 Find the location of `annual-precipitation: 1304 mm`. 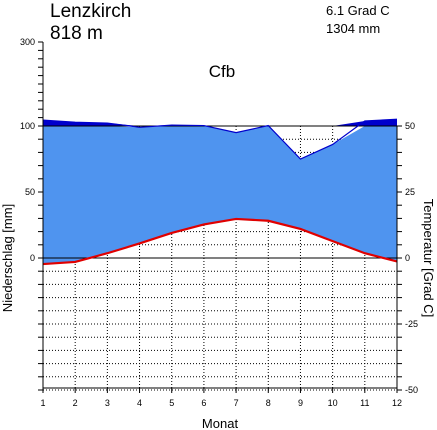

annual-precipitation: 1304 mm is located at coordinates (353, 28).